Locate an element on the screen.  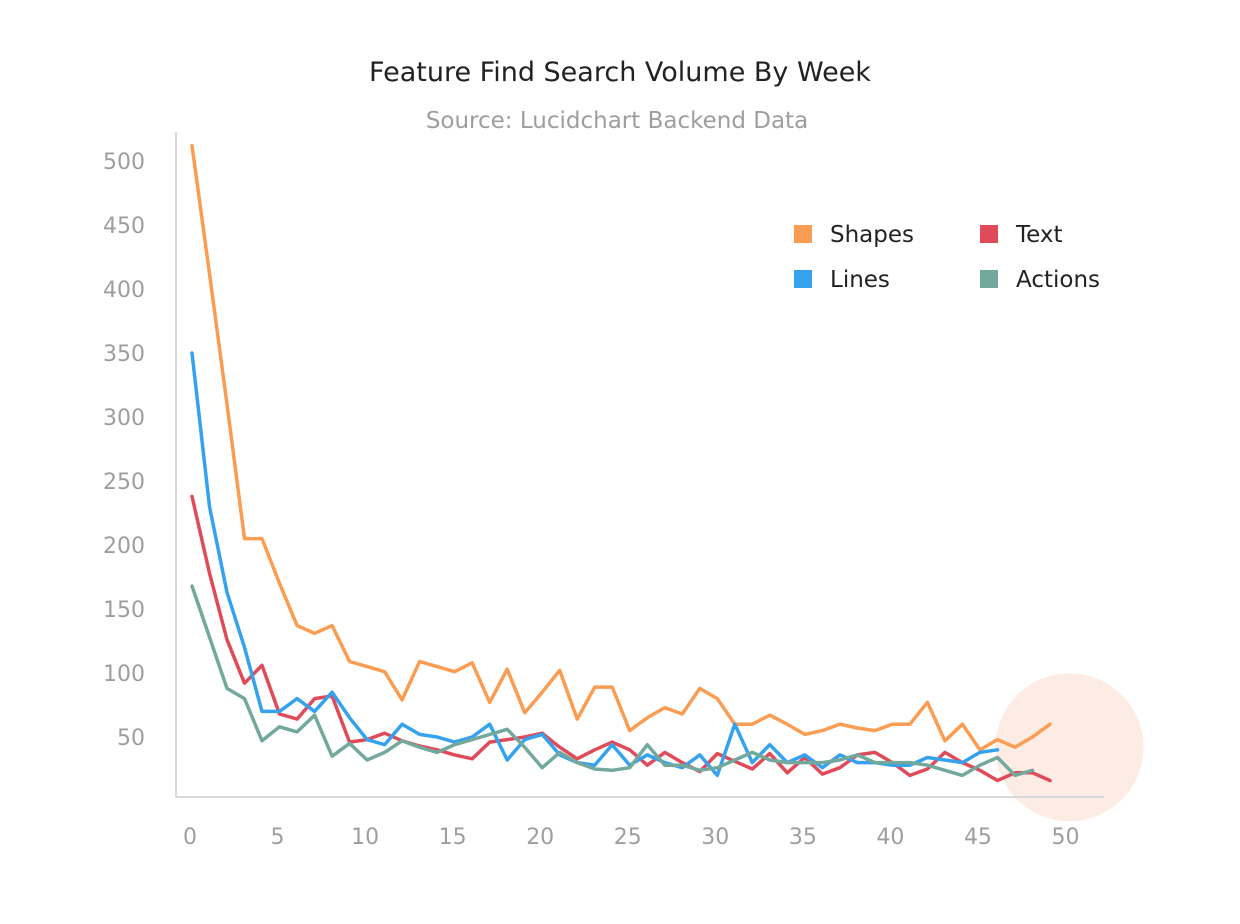
y-tick-label: 300 is located at coordinates (124, 418).